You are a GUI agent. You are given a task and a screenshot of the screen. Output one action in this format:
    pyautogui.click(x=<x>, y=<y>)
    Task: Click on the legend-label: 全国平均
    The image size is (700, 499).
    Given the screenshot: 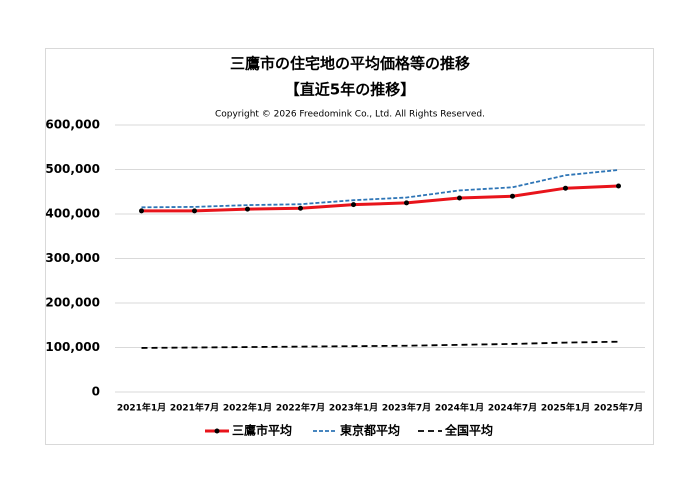 What is the action you would take?
    pyautogui.click(x=468, y=430)
    